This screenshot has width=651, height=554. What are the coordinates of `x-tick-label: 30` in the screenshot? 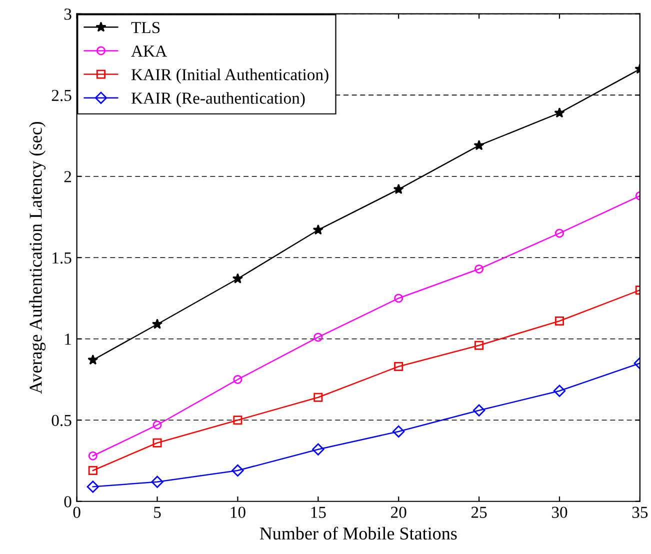 It's located at (560, 512).